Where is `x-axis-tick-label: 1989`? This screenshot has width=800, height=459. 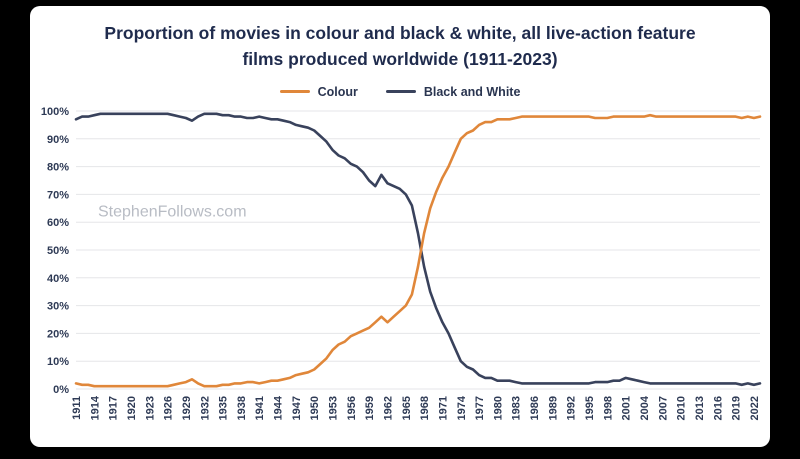
x-axis-tick-label: 1989 is located at coordinates (553, 408).